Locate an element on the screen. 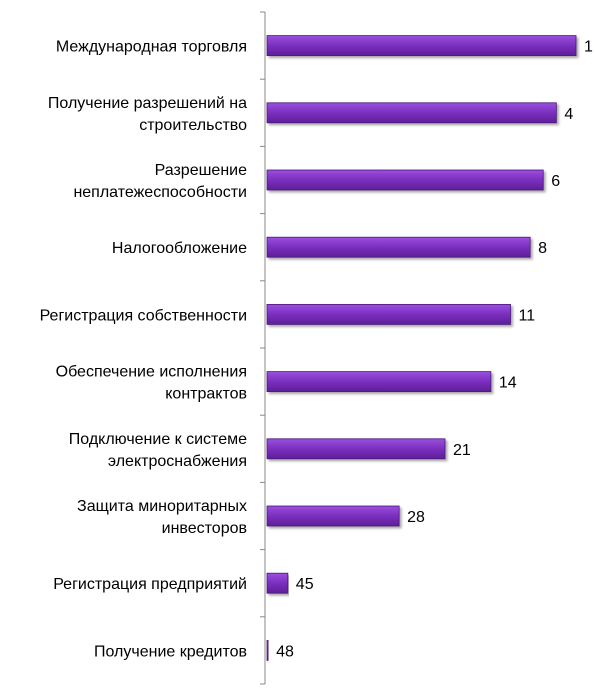 Image resolution: width=595 pixels, height=692 pixels. category-label: Налогообложение is located at coordinates (179, 248).